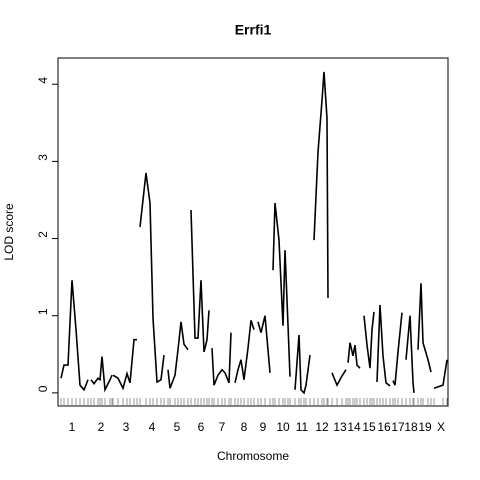 The width and height of the screenshot is (480, 480). I want to click on x-tick-label: 7, so click(222, 427).